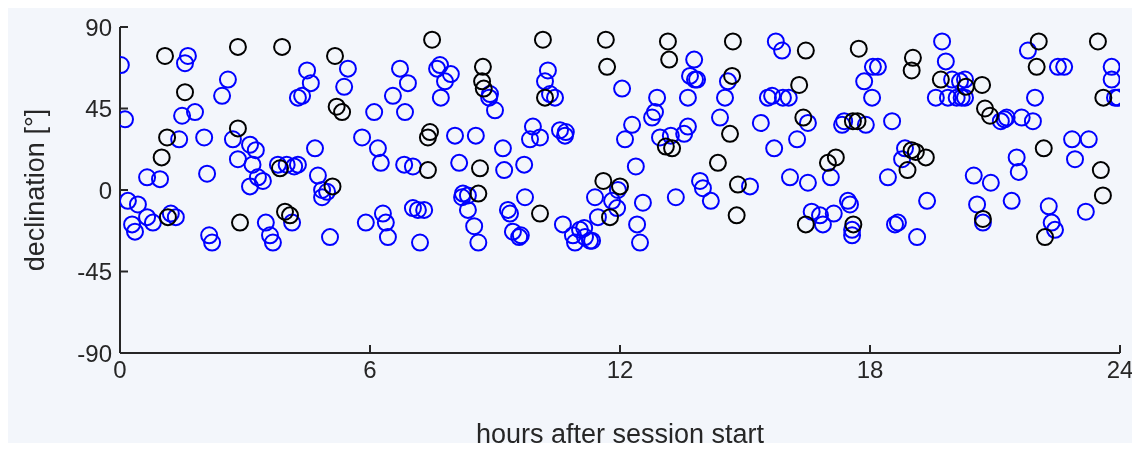 The height and width of the screenshot is (451, 1140). What do you see at coordinates (98, 109) in the screenshot?
I see `y-tick-label: 45` at bounding box center [98, 109].